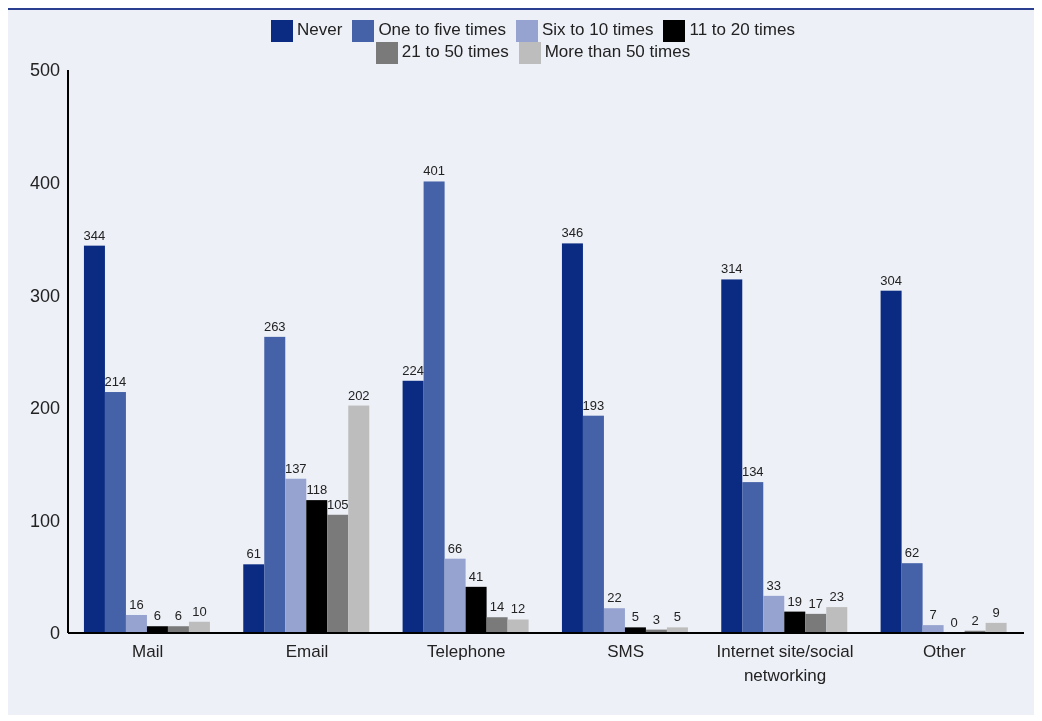  What do you see at coordinates (944, 651) in the screenshot?
I see `x-tick-label: Other` at bounding box center [944, 651].